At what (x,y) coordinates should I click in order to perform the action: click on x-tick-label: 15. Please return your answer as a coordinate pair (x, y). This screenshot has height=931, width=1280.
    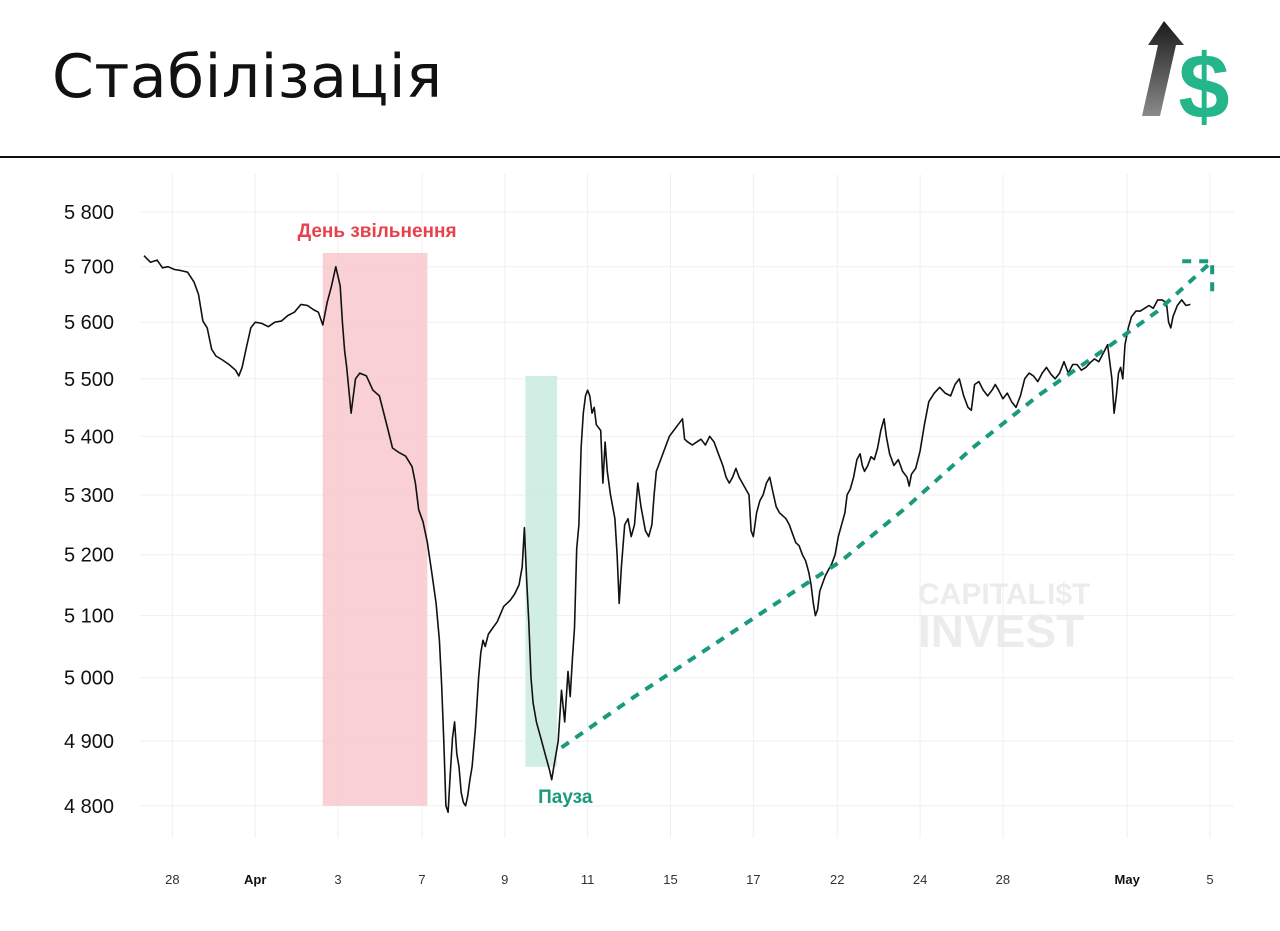
    Looking at the image, I should click on (670, 879).